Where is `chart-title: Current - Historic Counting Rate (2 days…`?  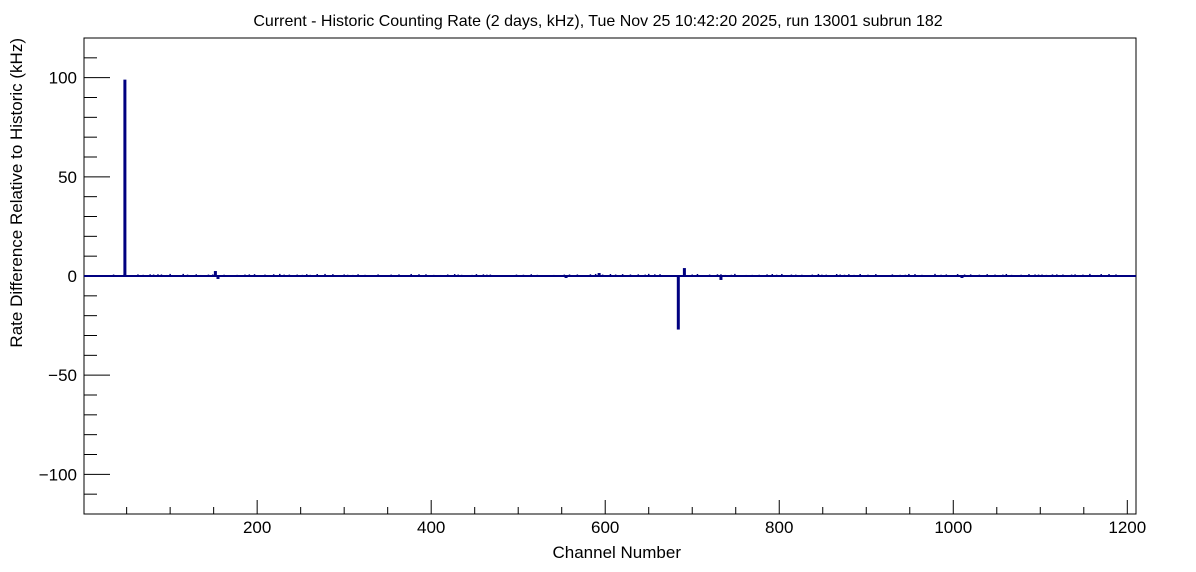
chart-title: Current - Historic Counting Rate (2 days… is located at coordinates (597, 21).